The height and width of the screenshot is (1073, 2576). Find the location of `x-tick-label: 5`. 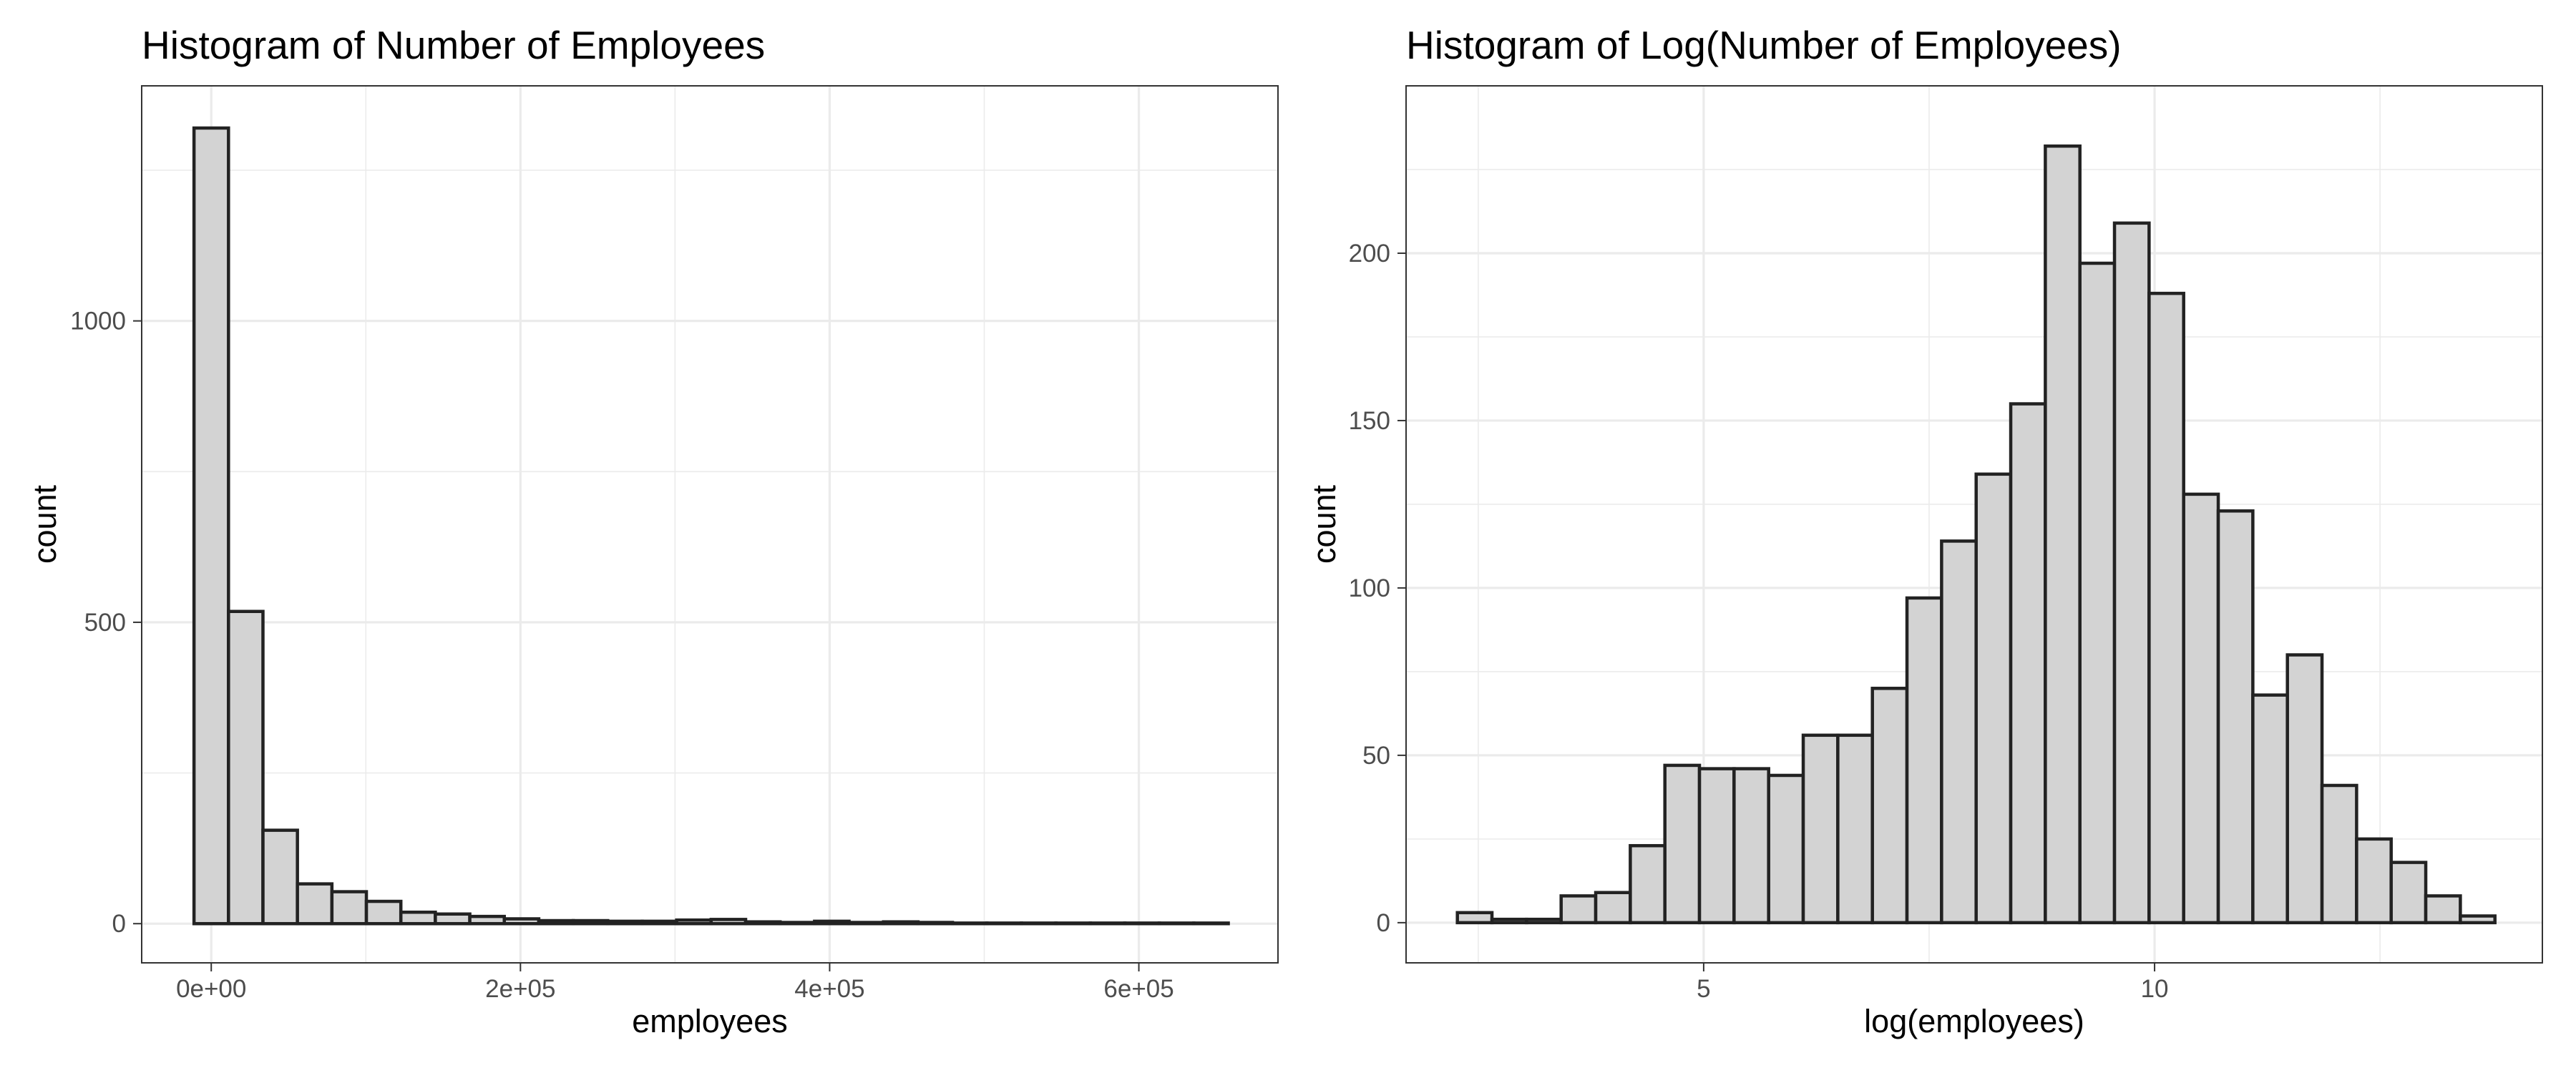

x-tick-label: 5 is located at coordinates (1703, 989).